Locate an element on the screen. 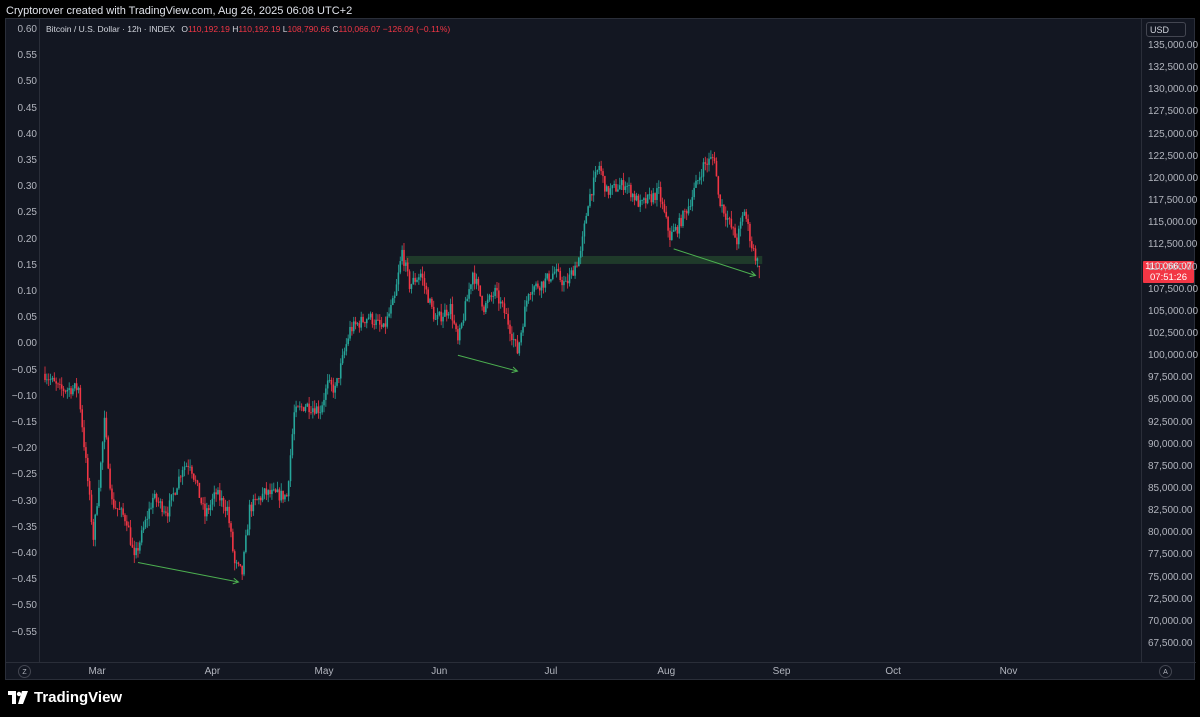 The width and height of the screenshot is (1200, 717). left-scale-tick: 0.60 is located at coordinates (27, 29).